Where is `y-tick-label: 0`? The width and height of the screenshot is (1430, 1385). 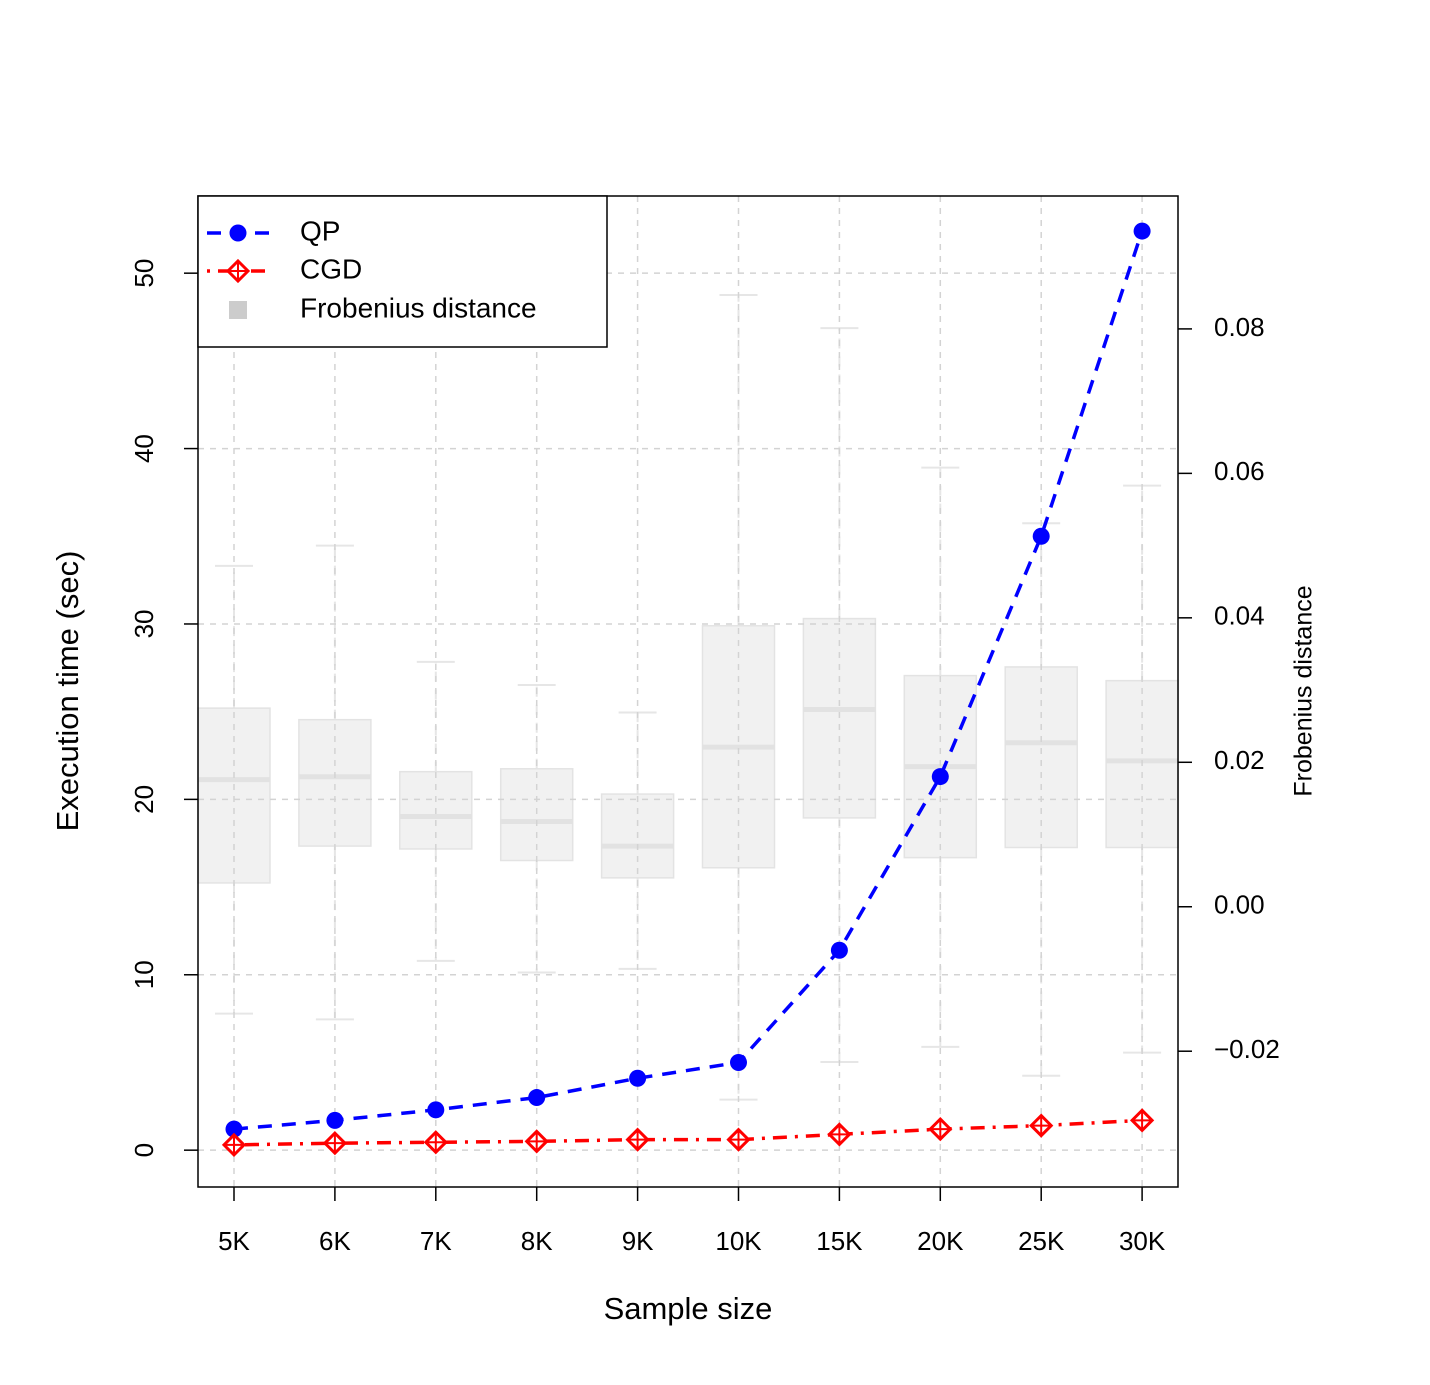
y-tick-label: 0 is located at coordinates (144, 1150).